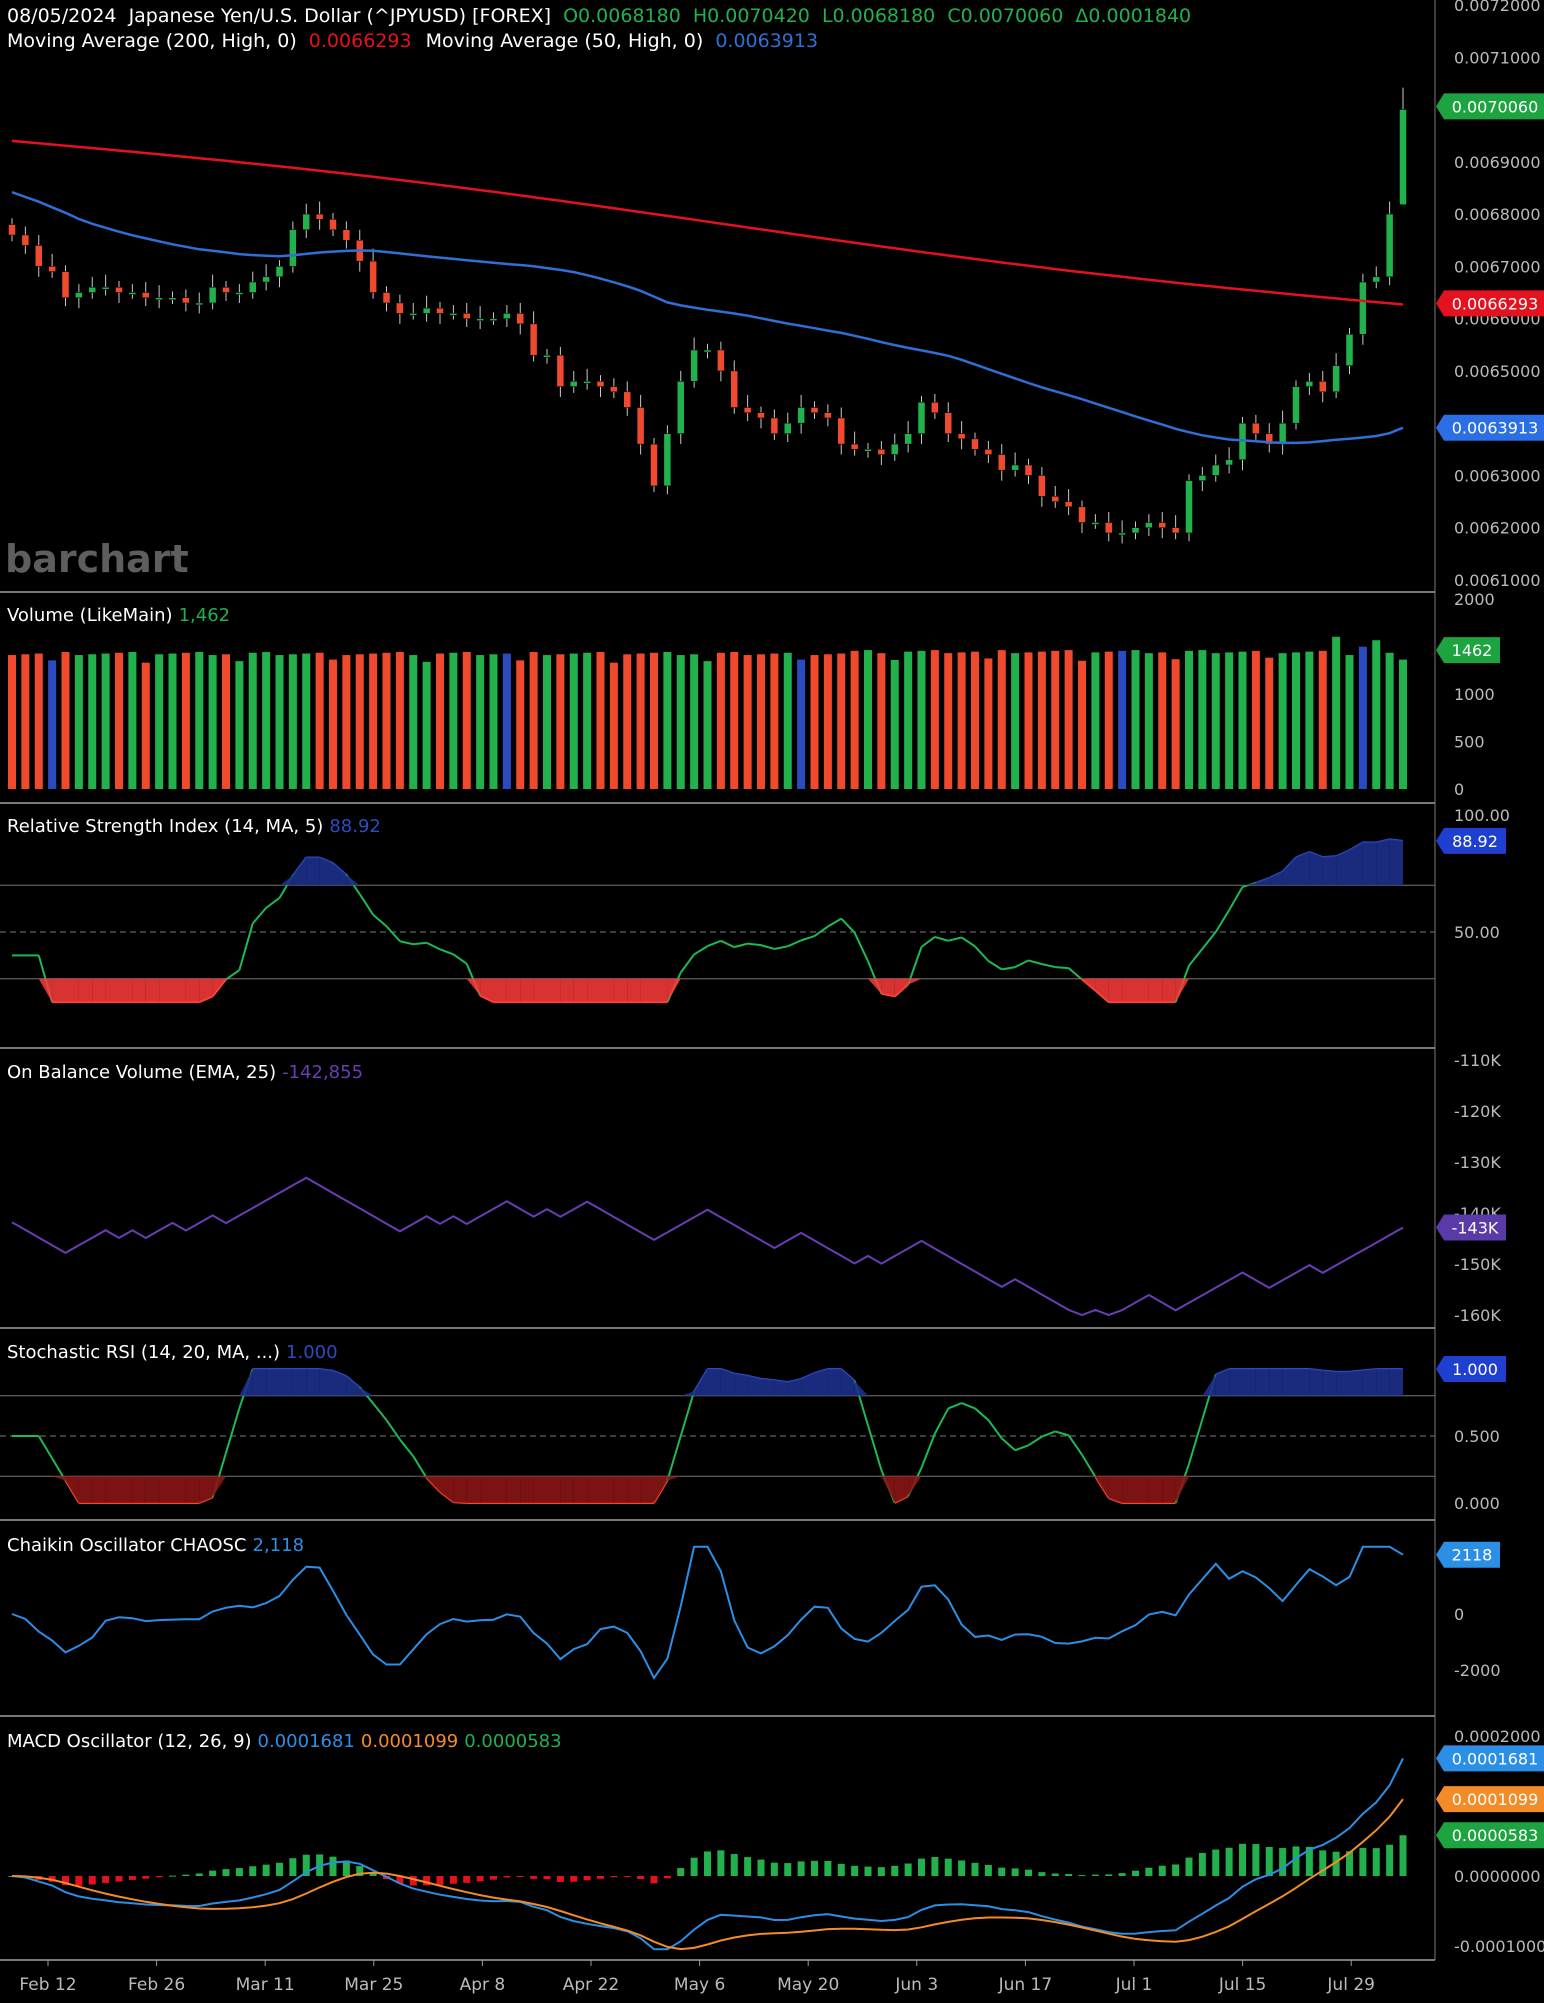 The height and width of the screenshot is (2003, 1544). Describe the element at coordinates (152, 41) in the screenshot. I see `ma200-label: Moving Average (200, High, 0)` at that location.